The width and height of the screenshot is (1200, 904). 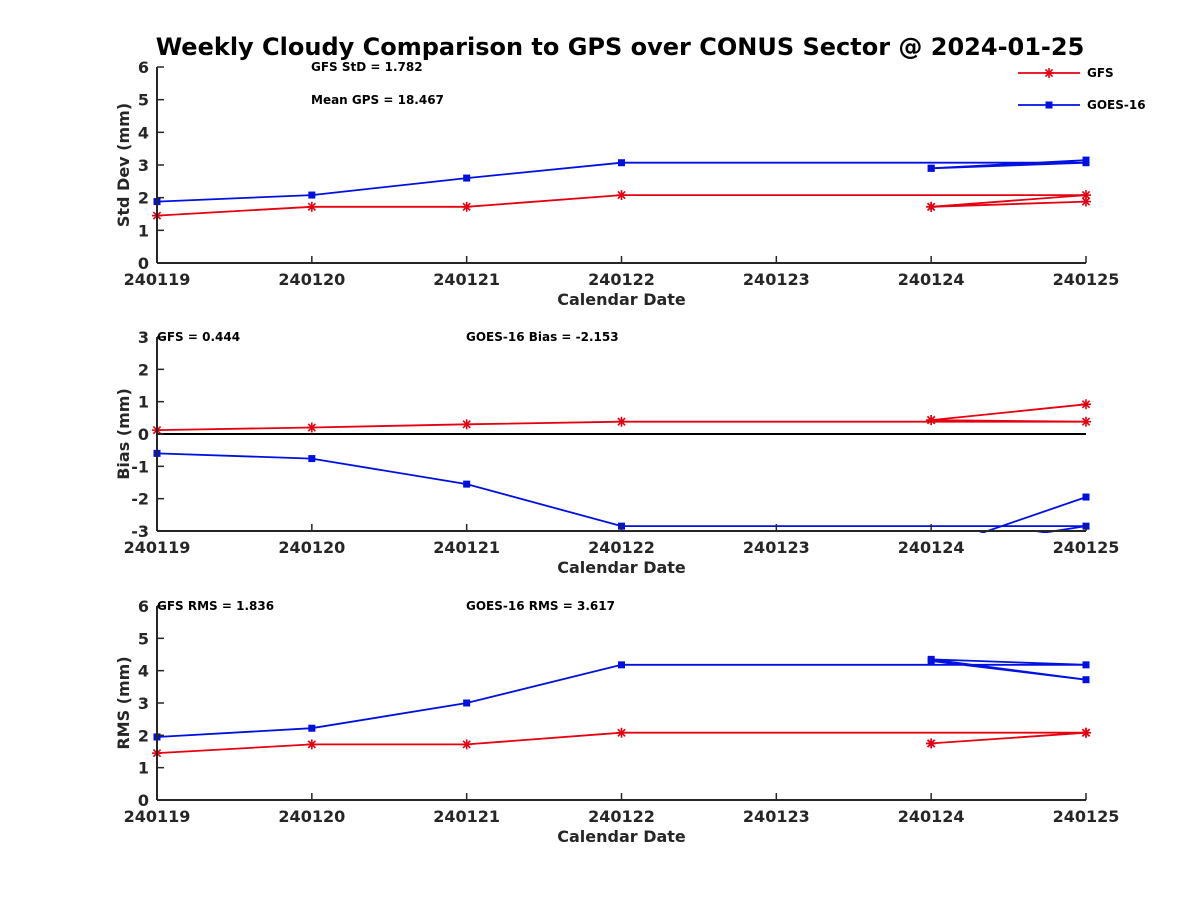 I want to click on y-tick-label: -2, so click(x=140, y=499).